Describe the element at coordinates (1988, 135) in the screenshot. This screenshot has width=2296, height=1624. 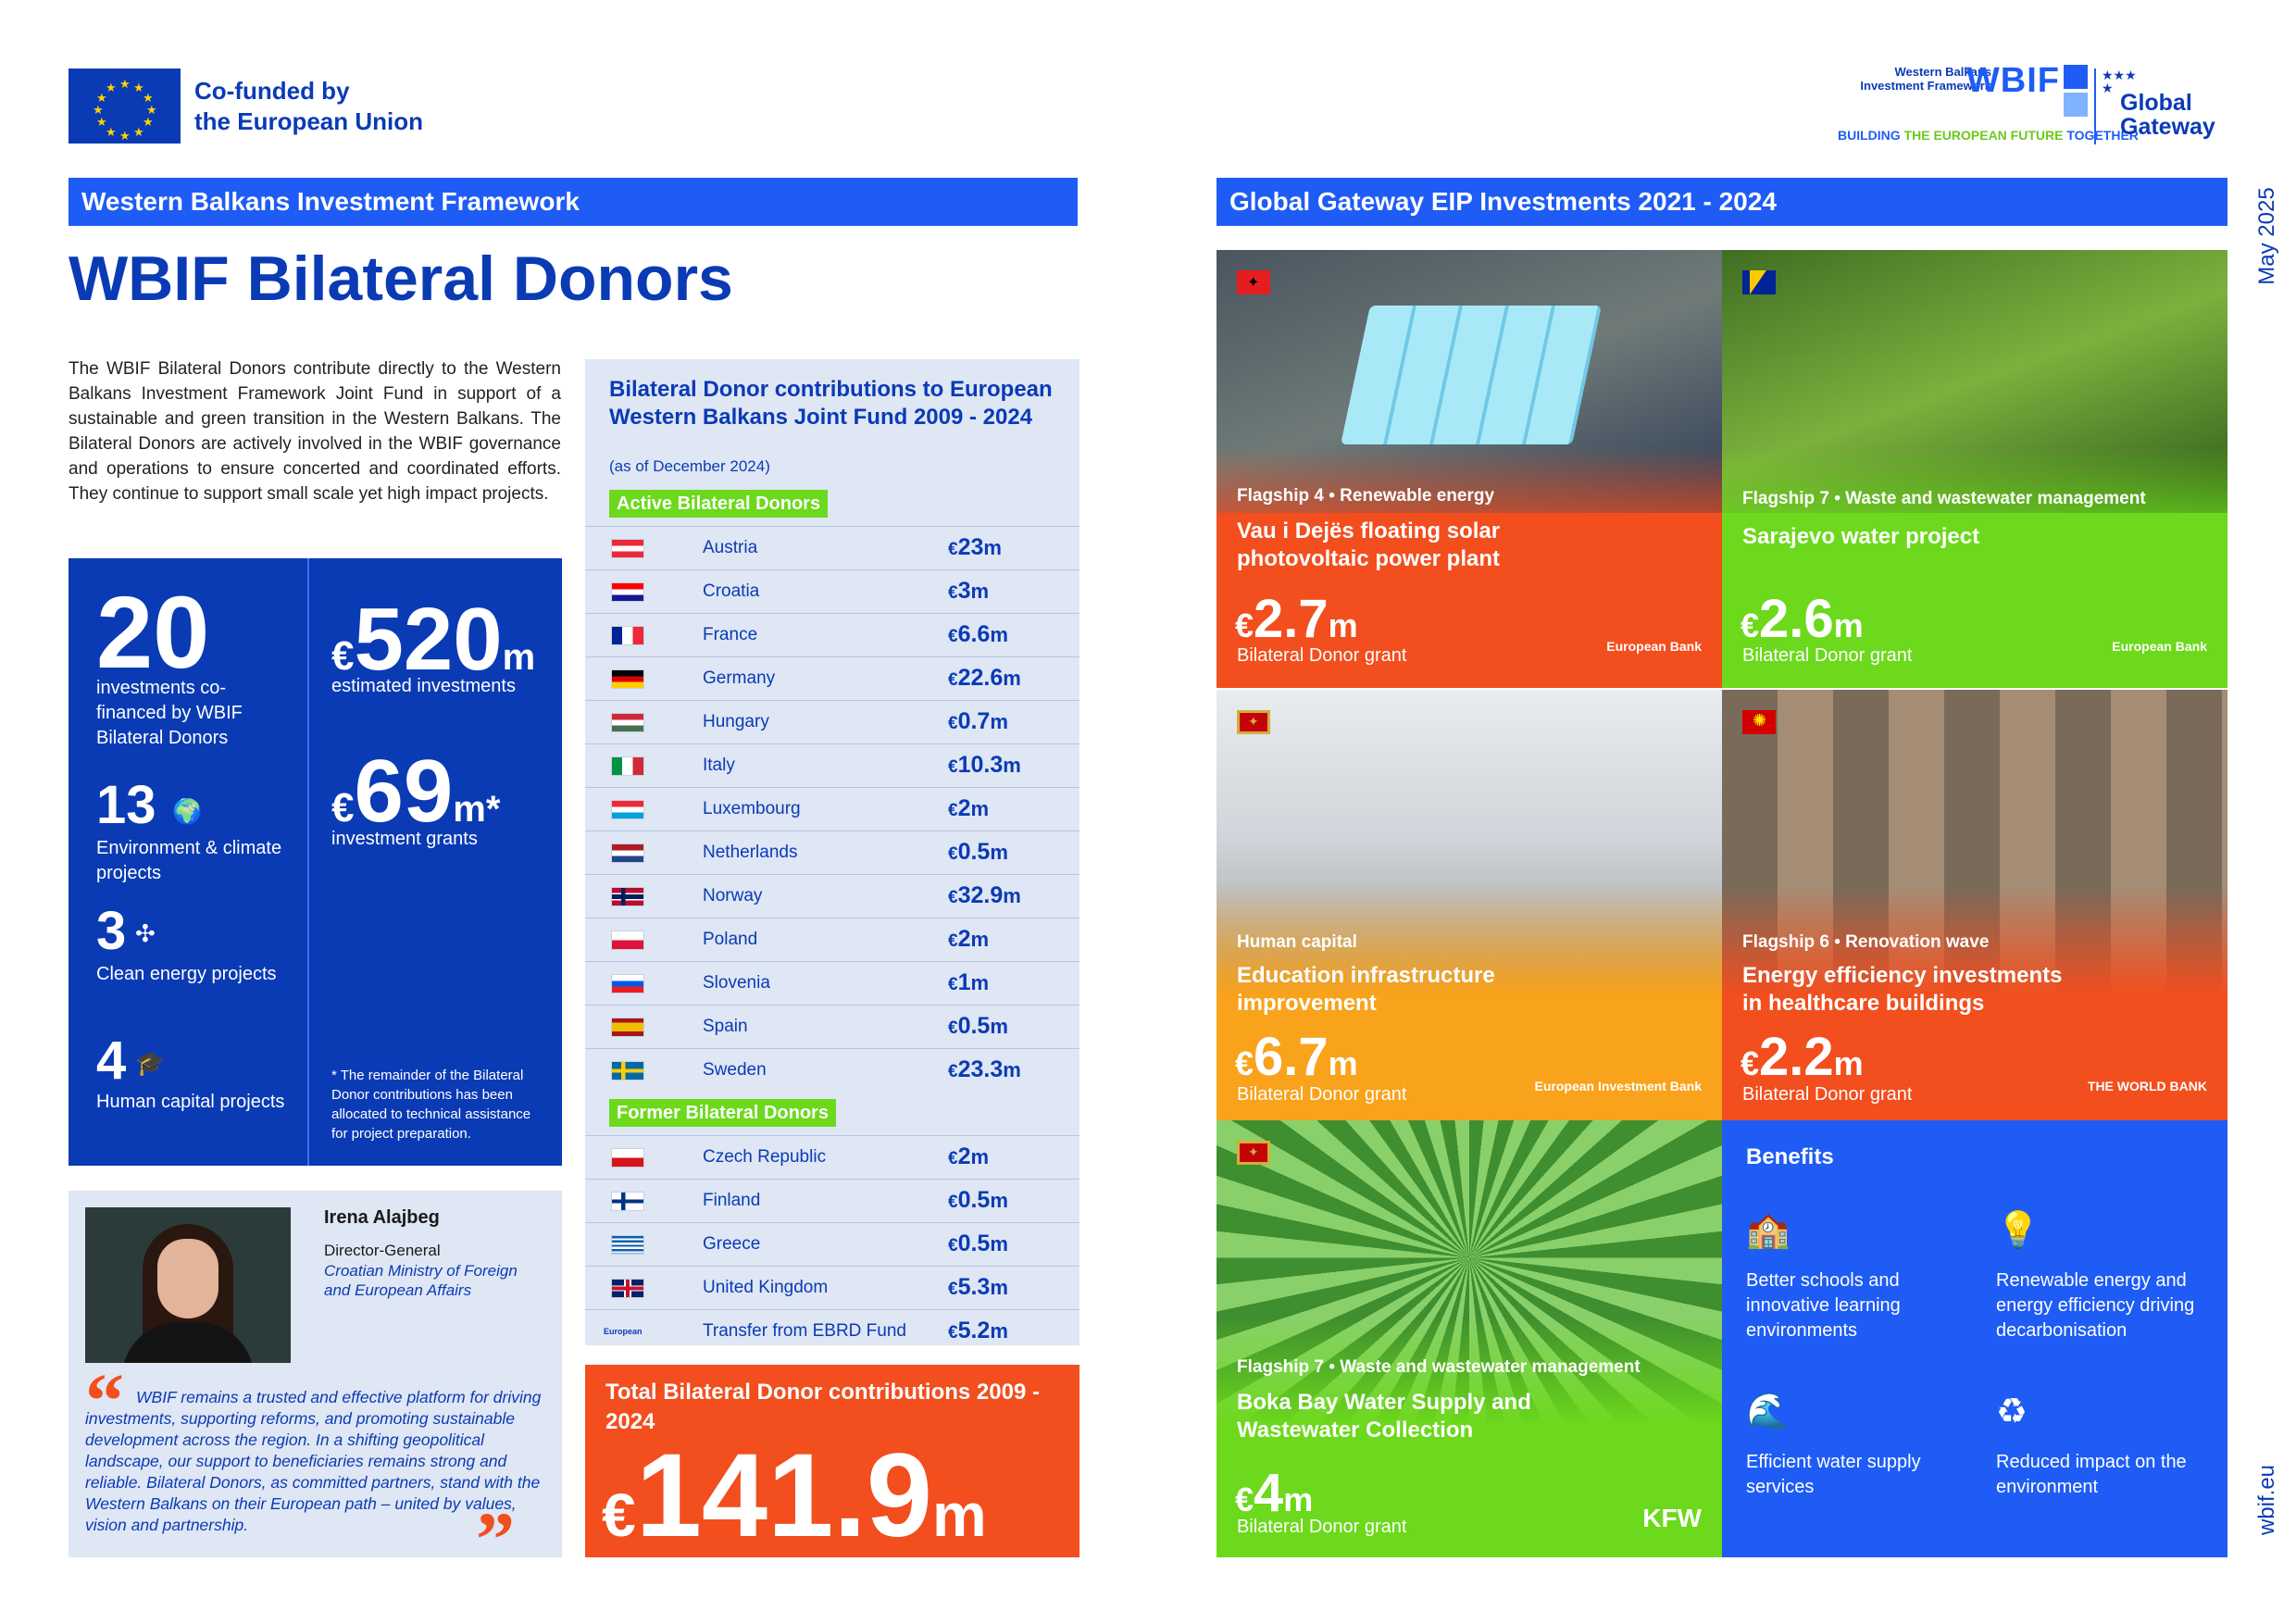
I see `wbif-tagline: BUILDING THE EUROPEAN FUTURE TOGETHER` at that location.